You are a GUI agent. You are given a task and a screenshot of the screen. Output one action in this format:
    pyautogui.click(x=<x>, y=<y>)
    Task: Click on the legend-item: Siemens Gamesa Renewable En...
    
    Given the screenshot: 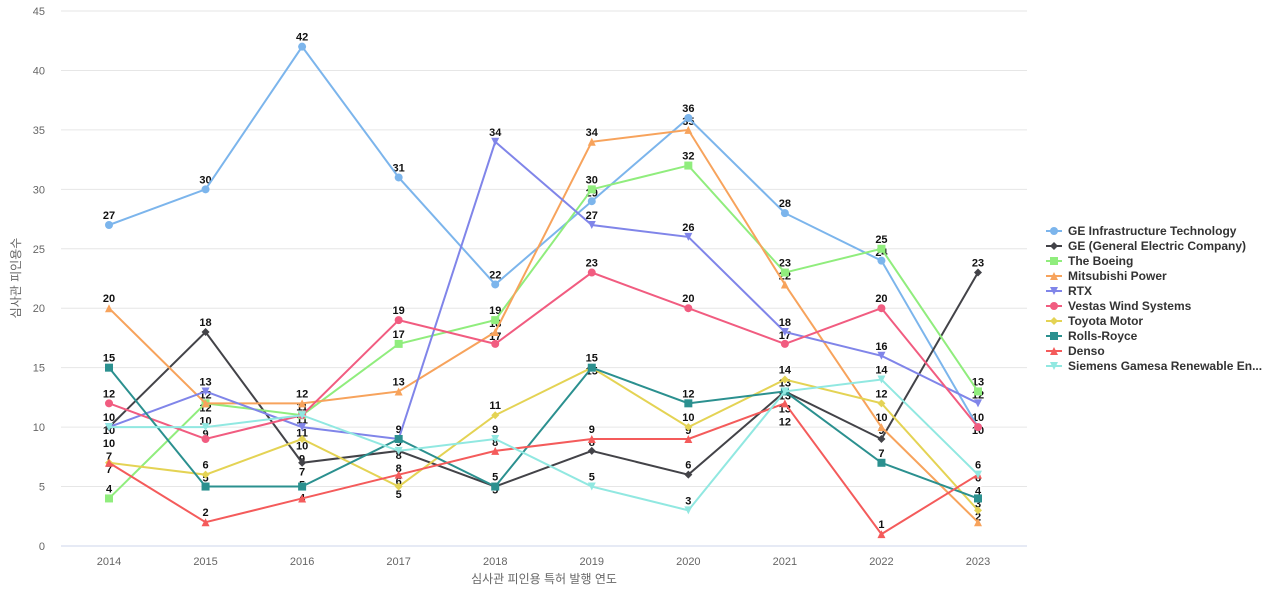 What is the action you would take?
    pyautogui.click(x=1154, y=365)
    